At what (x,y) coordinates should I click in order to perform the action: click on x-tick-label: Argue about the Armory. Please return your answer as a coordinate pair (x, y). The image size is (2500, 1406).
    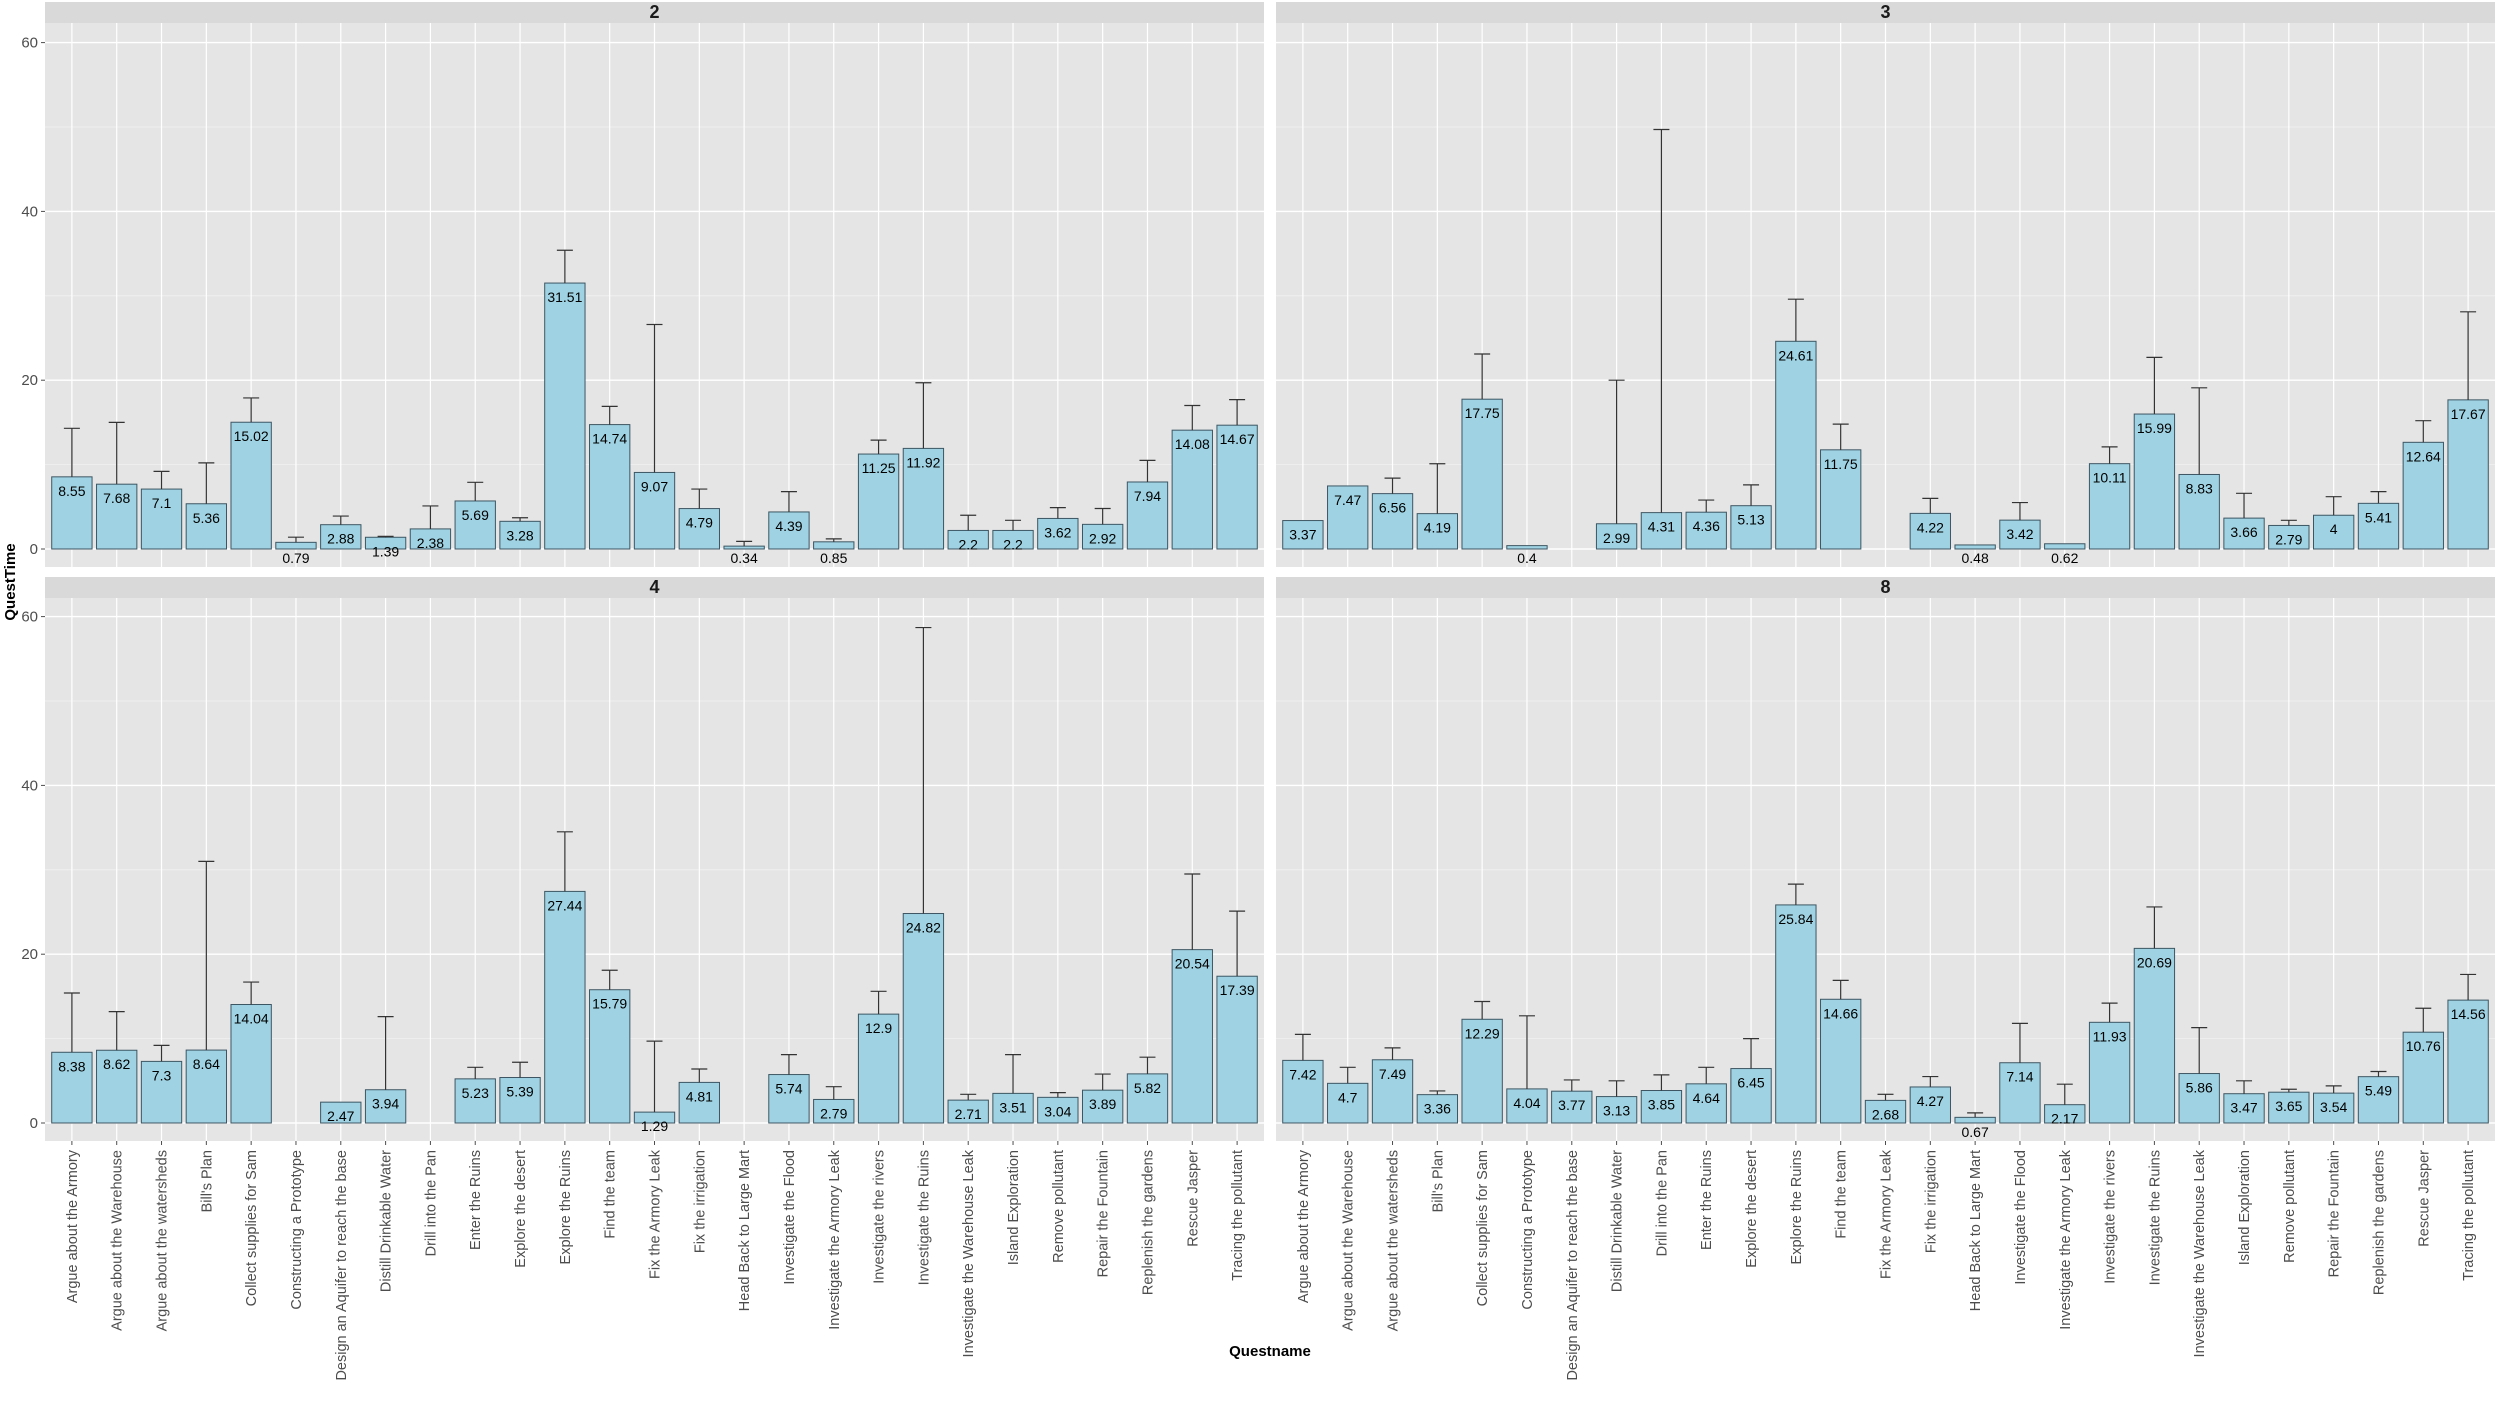
    Looking at the image, I should click on (73, 1226).